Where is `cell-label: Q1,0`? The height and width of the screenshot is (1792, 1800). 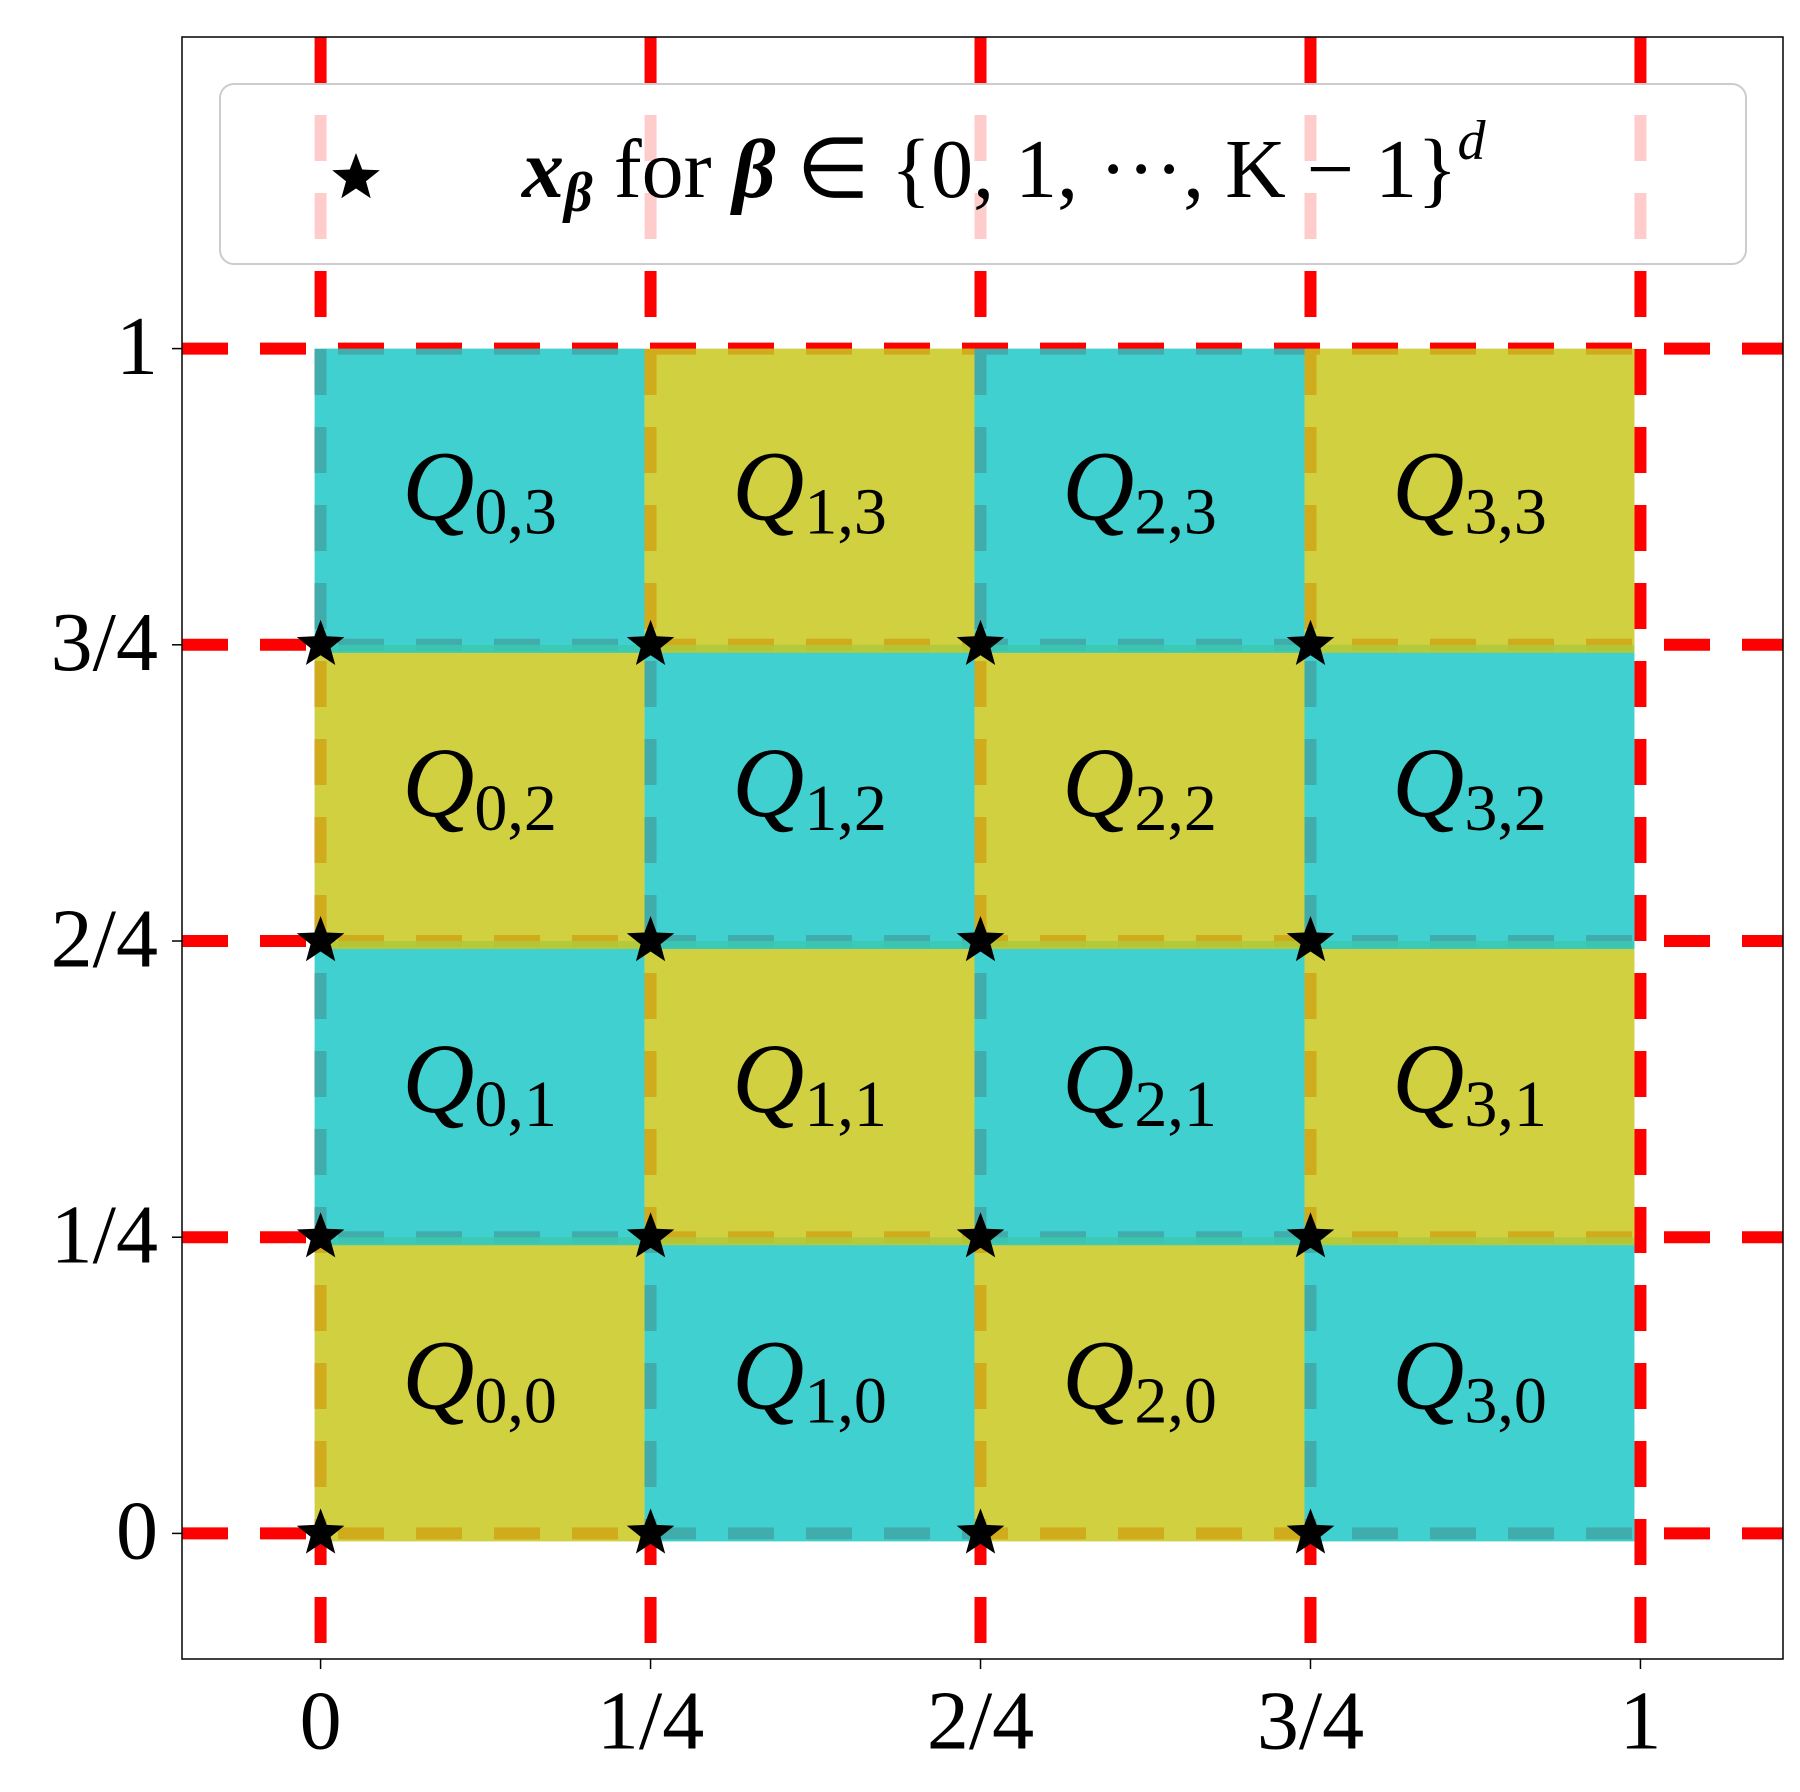
cell-label: Q1,0 is located at coordinates (809, 1378).